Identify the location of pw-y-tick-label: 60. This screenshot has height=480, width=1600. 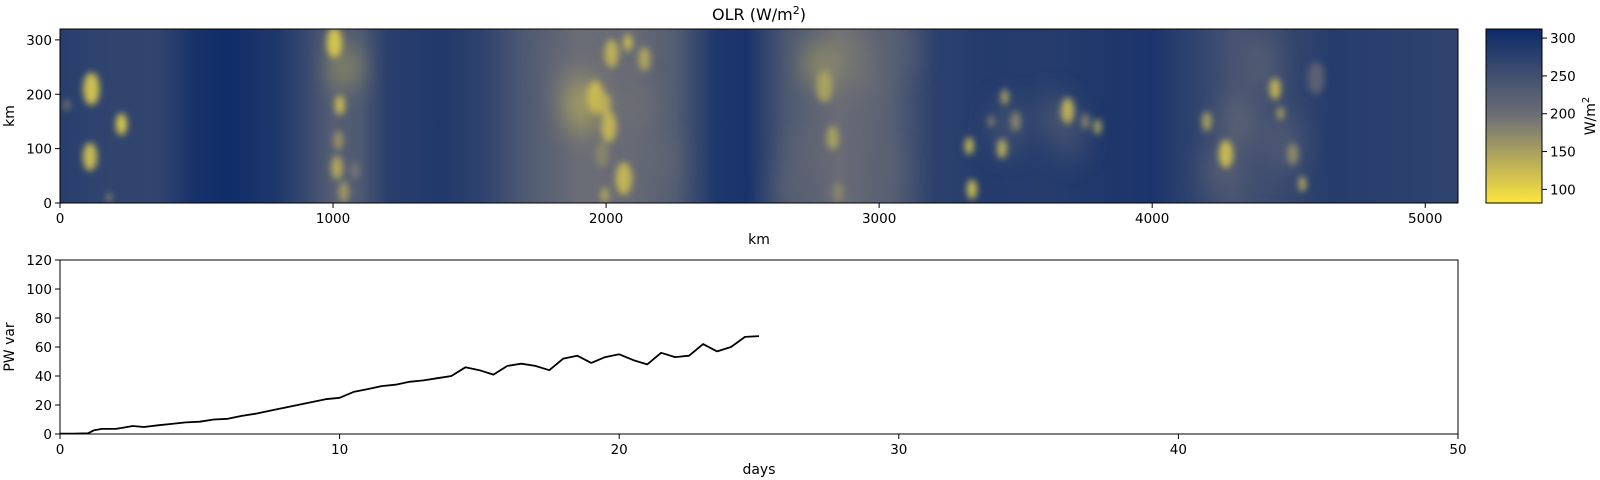
(43, 348).